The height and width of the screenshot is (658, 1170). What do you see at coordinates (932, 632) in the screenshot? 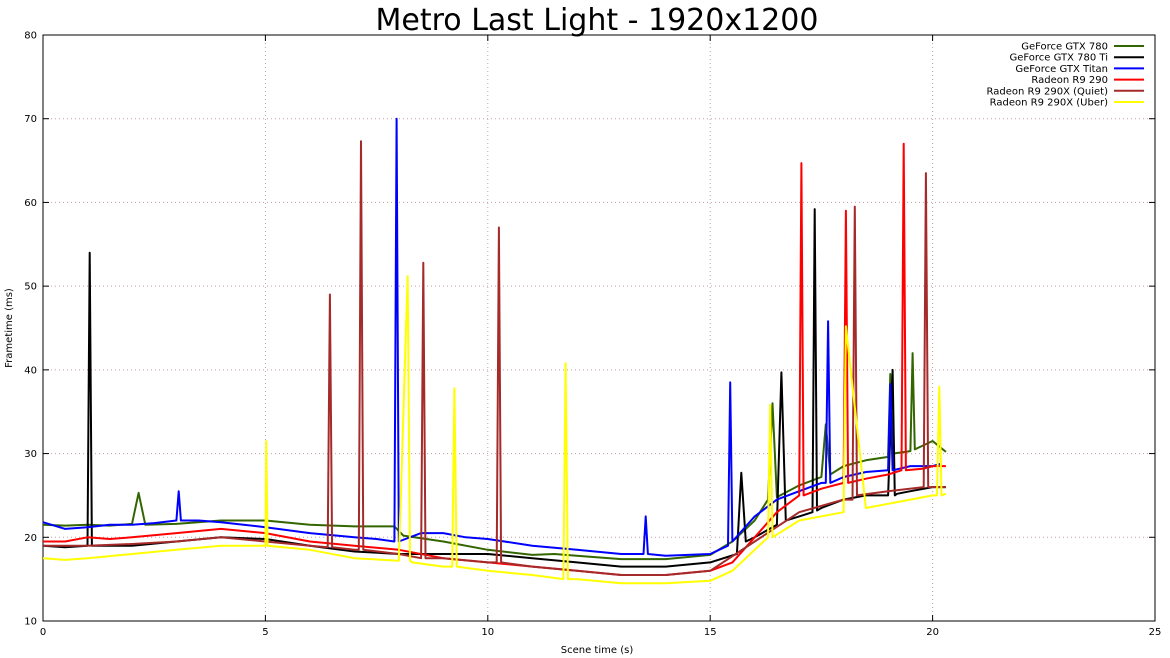
I see `x-tick-label: 20` at bounding box center [932, 632].